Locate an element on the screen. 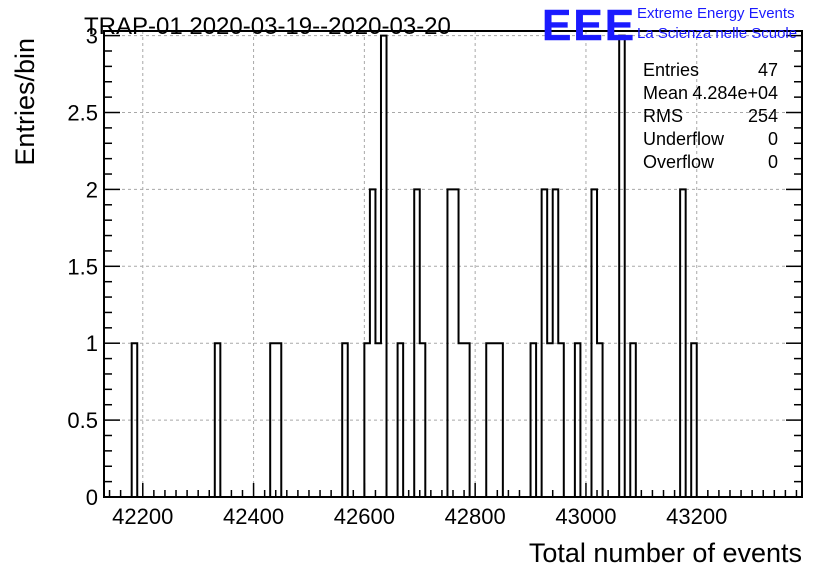 The height and width of the screenshot is (572, 836). x-tick-label: 43200 is located at coordinates (696, 516).